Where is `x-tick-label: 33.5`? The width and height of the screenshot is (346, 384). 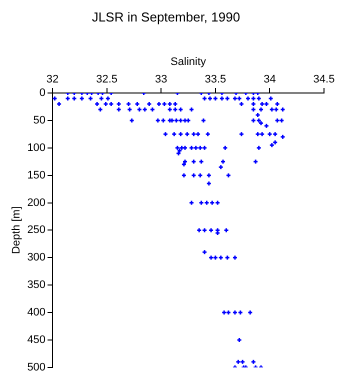 x-tick-label: 33.5 is located at coordinates (215, 79).